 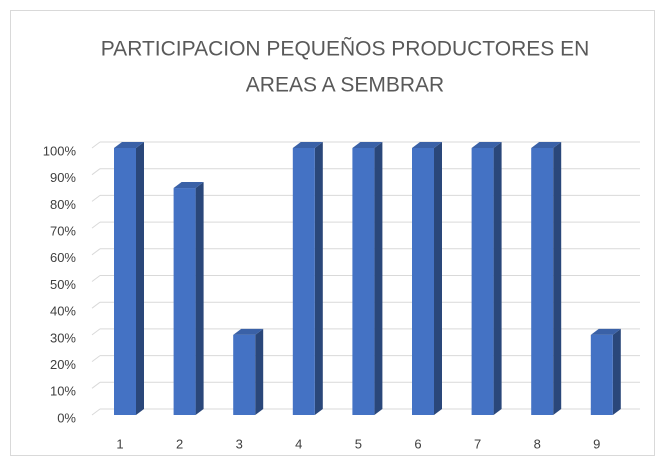 I want to click on y-tick-label: 90%, so click(x=63, y=177).